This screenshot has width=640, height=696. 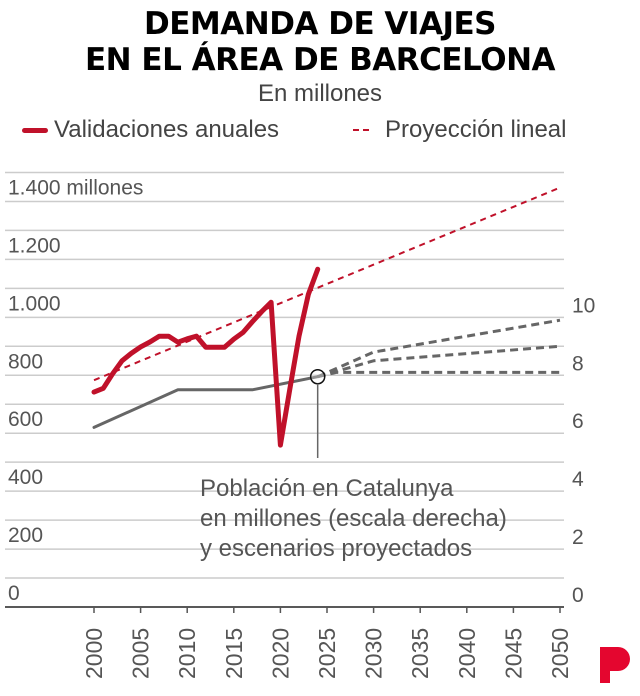 I want to click on right-tick-label: 8, so click(x=578, y=363).